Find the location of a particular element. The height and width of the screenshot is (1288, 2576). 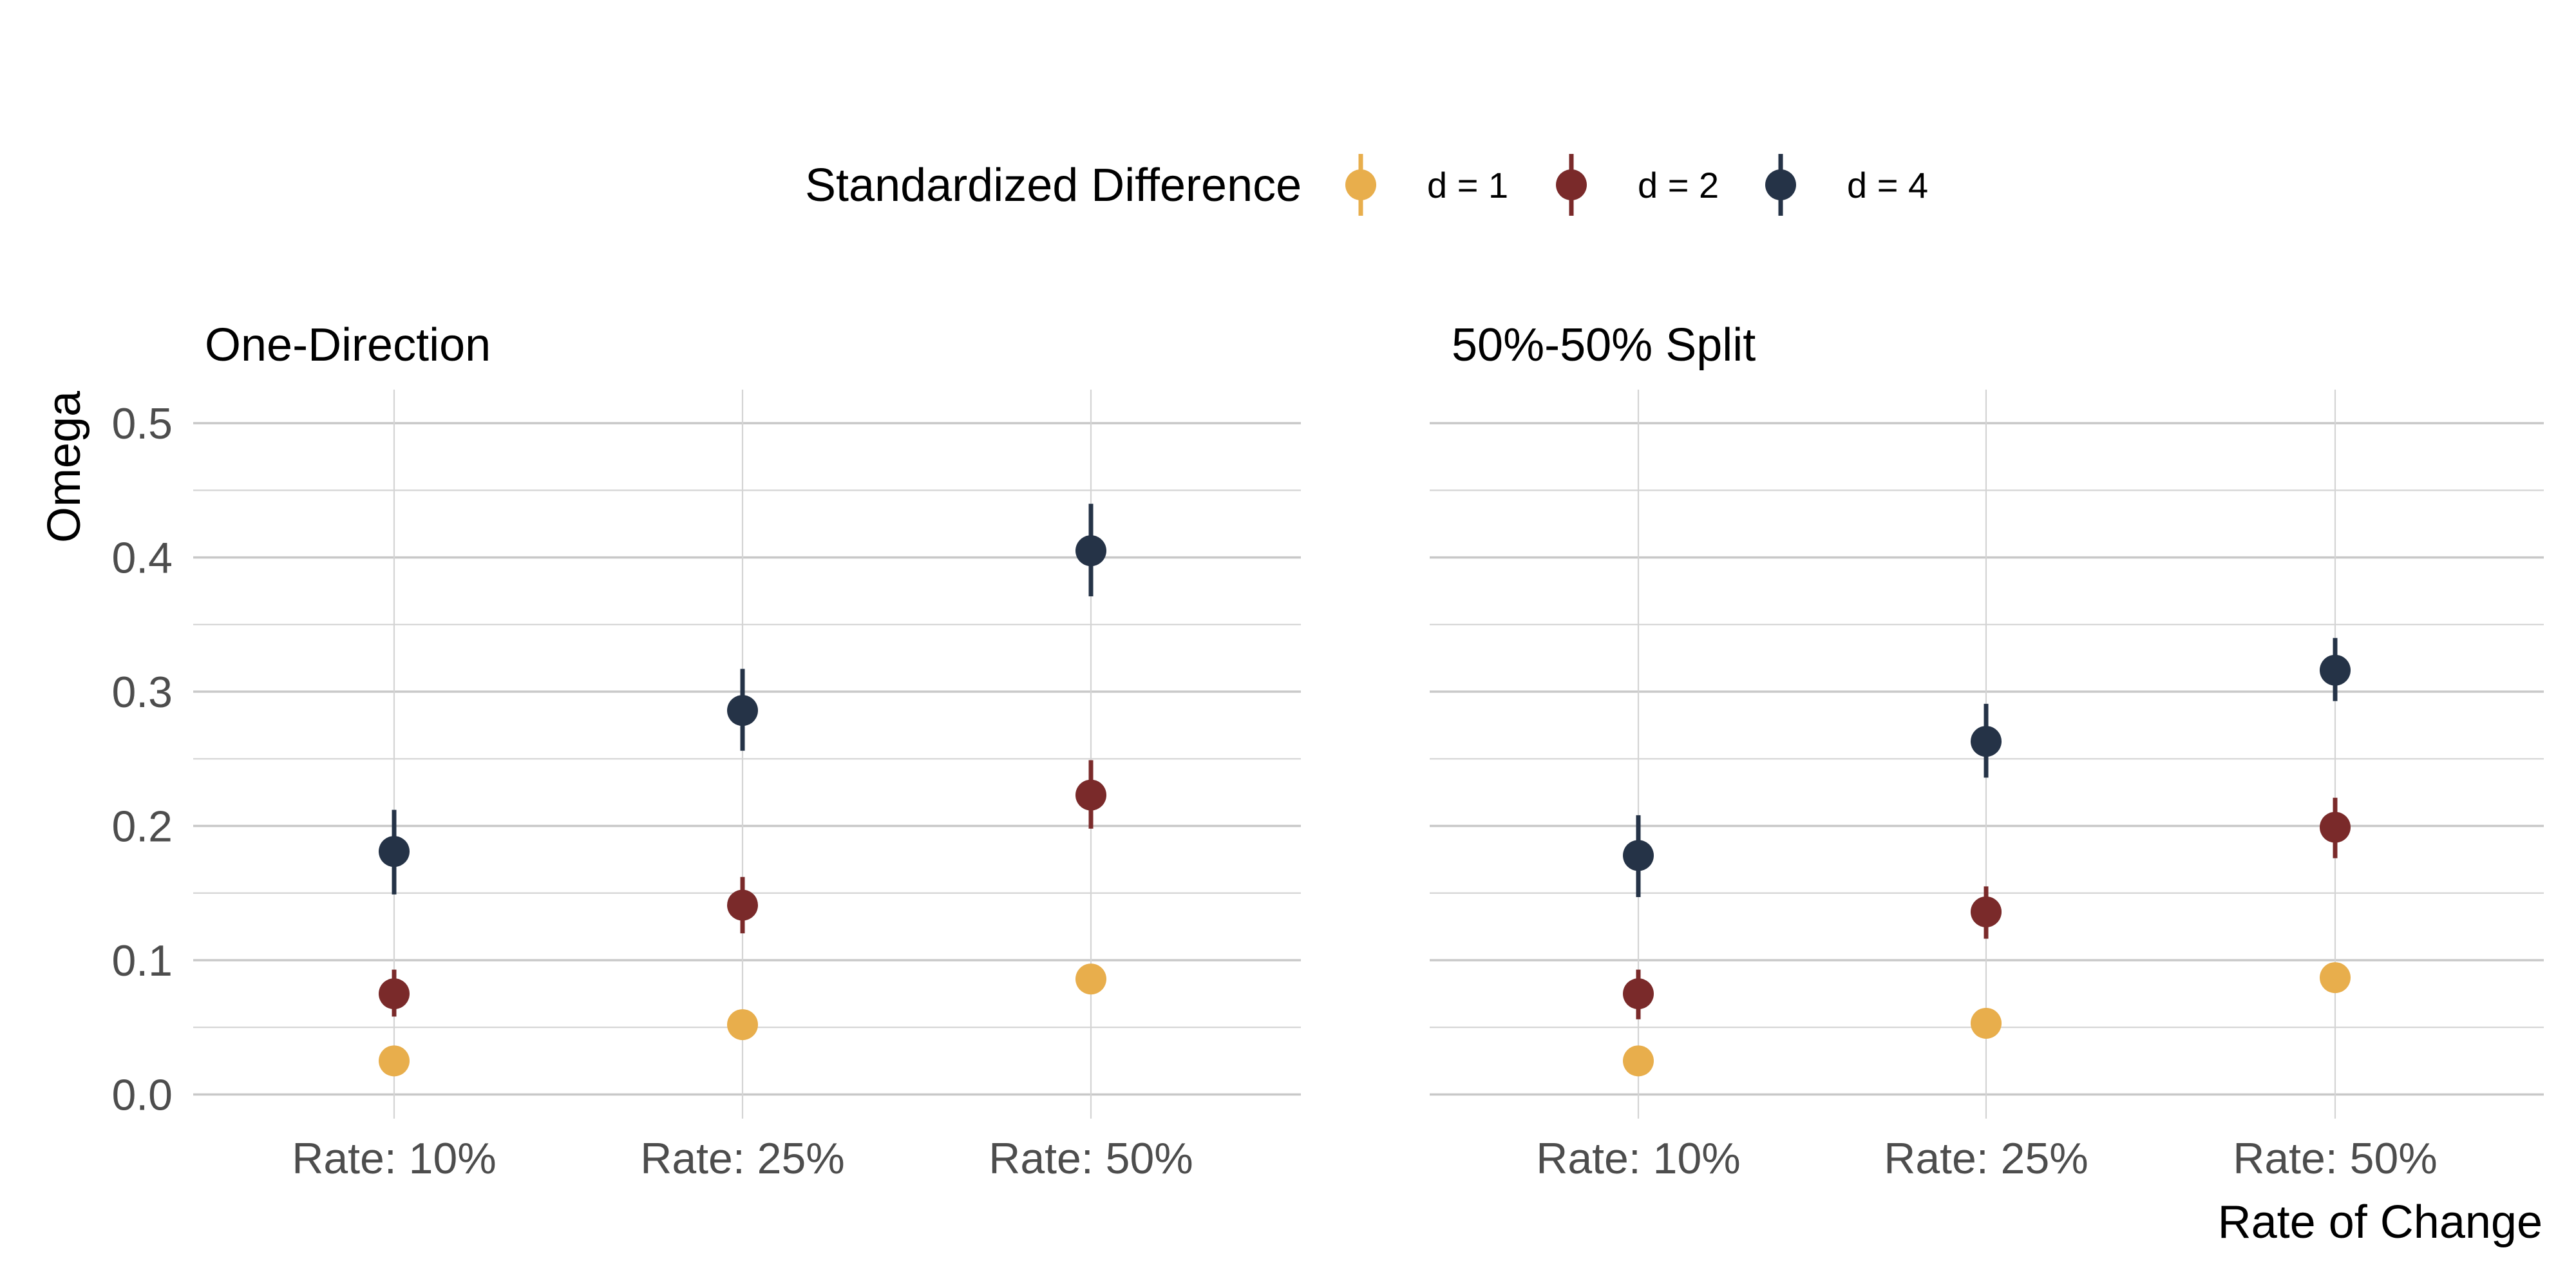

x-ticks-split: Rate: 10% Rate: 25% Rate: 50% is located at coordinates (1987, 1158).